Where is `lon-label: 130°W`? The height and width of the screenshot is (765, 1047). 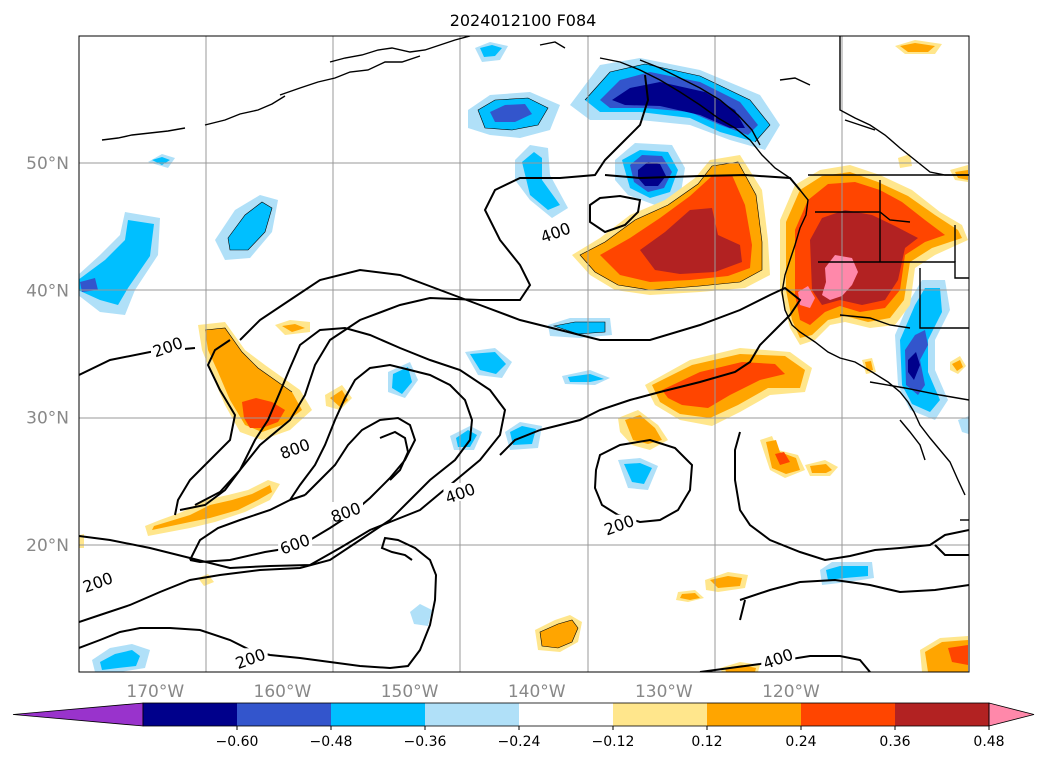
lon-label: 130°W is located at coordinates (664, 692).